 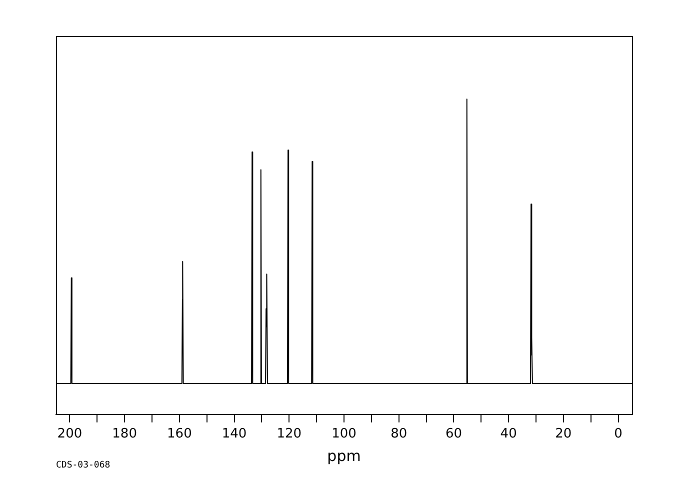 What do you see at coordinates (453, 434) in the screenshot?
I see `x-tick-label: 60` at bounding box center [453, 434].